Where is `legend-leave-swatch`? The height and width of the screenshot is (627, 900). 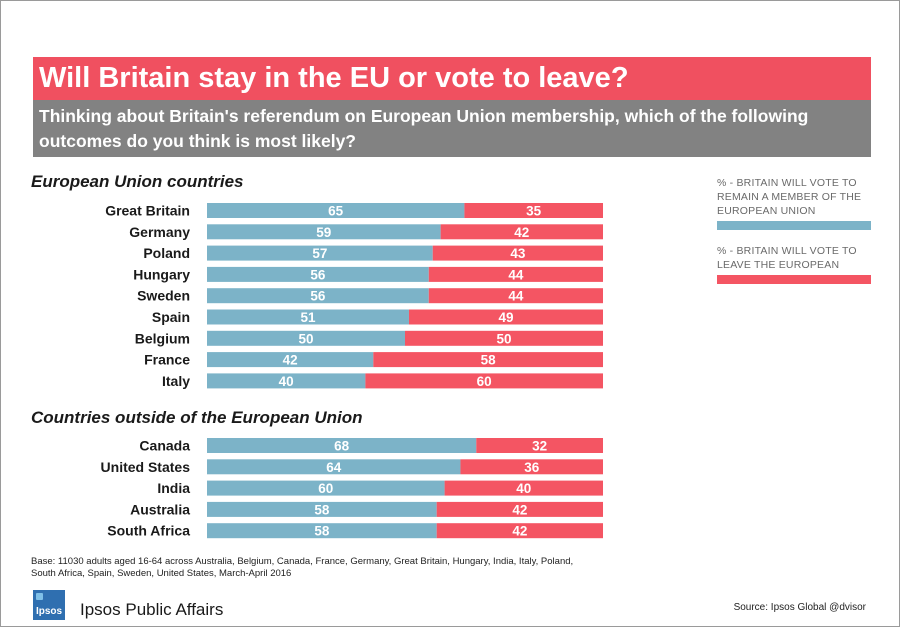 legend-leave-swatch is located at coordinates (794, 279).